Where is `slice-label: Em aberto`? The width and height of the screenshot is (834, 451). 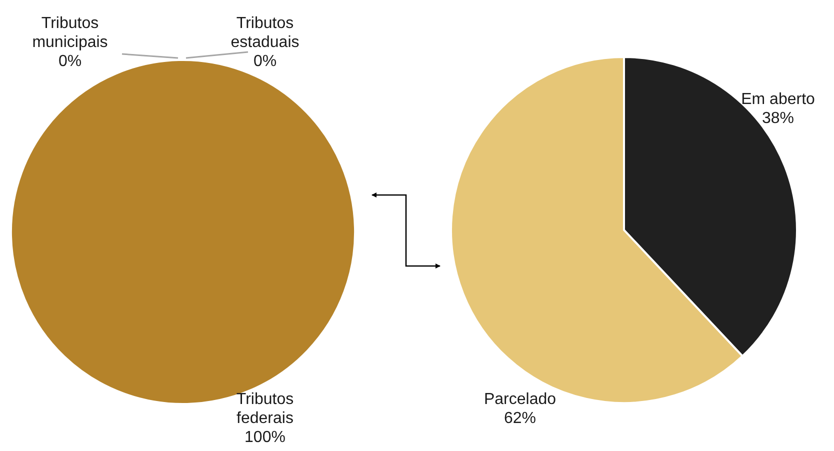
slice-label: Em aberto is located at coordinates (778, 99).